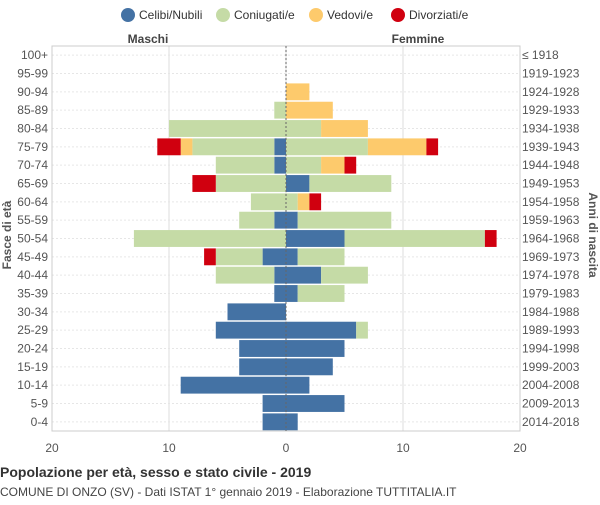  What do you see at coordinates (32, 312) in the screenshot?
I see `age-group-label: 30-34` at bounding box center [32, 312].